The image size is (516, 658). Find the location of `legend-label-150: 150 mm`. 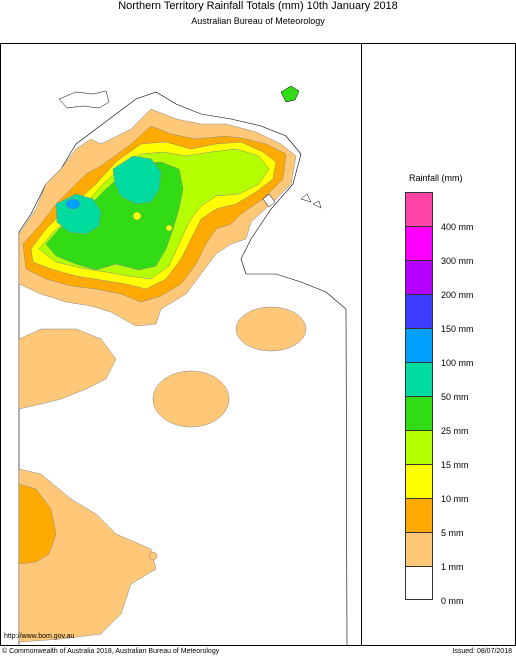

legend-label-150: 150 mm is located at coordinates (457, 329).